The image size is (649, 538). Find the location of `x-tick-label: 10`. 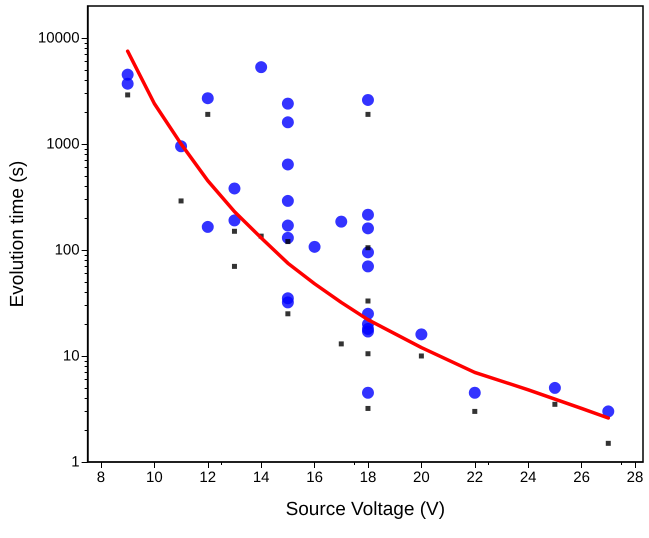

x-tick-label: 10 is located at coordinates (154, 477).